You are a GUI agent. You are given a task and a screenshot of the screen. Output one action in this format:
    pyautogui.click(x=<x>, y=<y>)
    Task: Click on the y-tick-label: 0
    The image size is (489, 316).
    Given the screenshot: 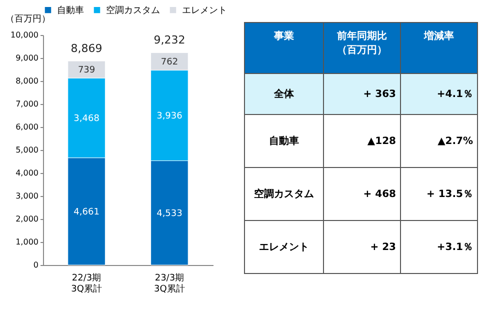 What is the action you would take?
    pyautogui.click(x=35, y=265)
    